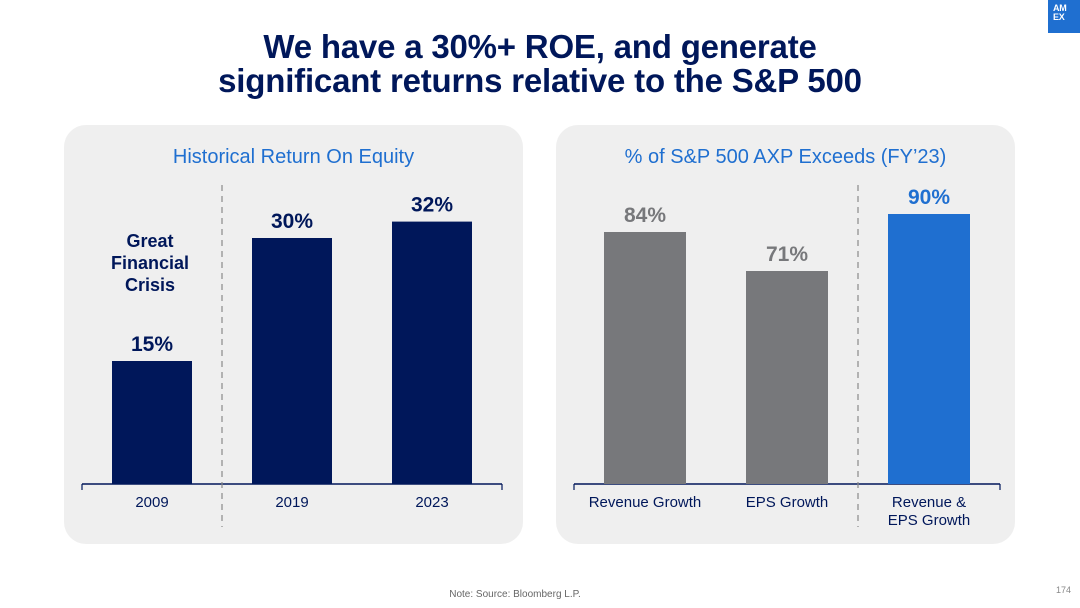  What do you see at coordinates (929, 502) in the screenshot?
I see `sp500-category-label-3: Revenue &` at bounding box center [929, 502].